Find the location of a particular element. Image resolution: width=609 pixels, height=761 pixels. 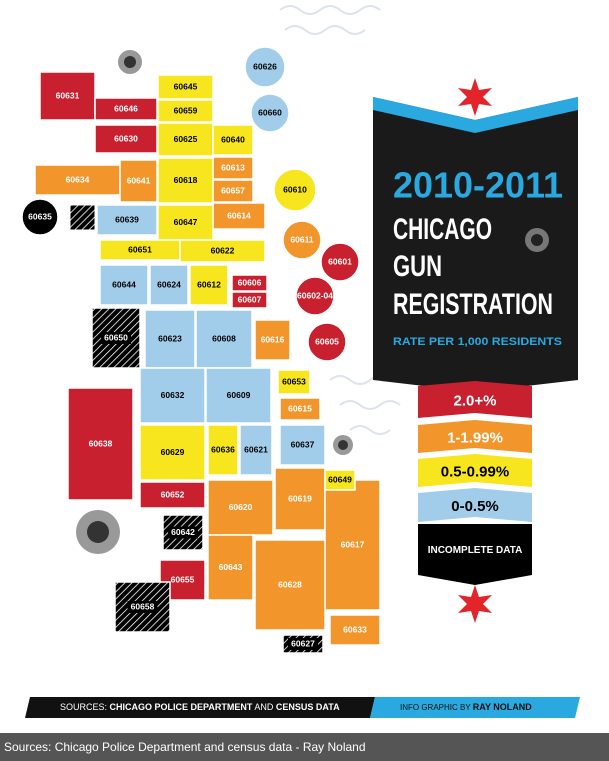

legend-label: 1-1.99% is located at coordinates (475, 437).